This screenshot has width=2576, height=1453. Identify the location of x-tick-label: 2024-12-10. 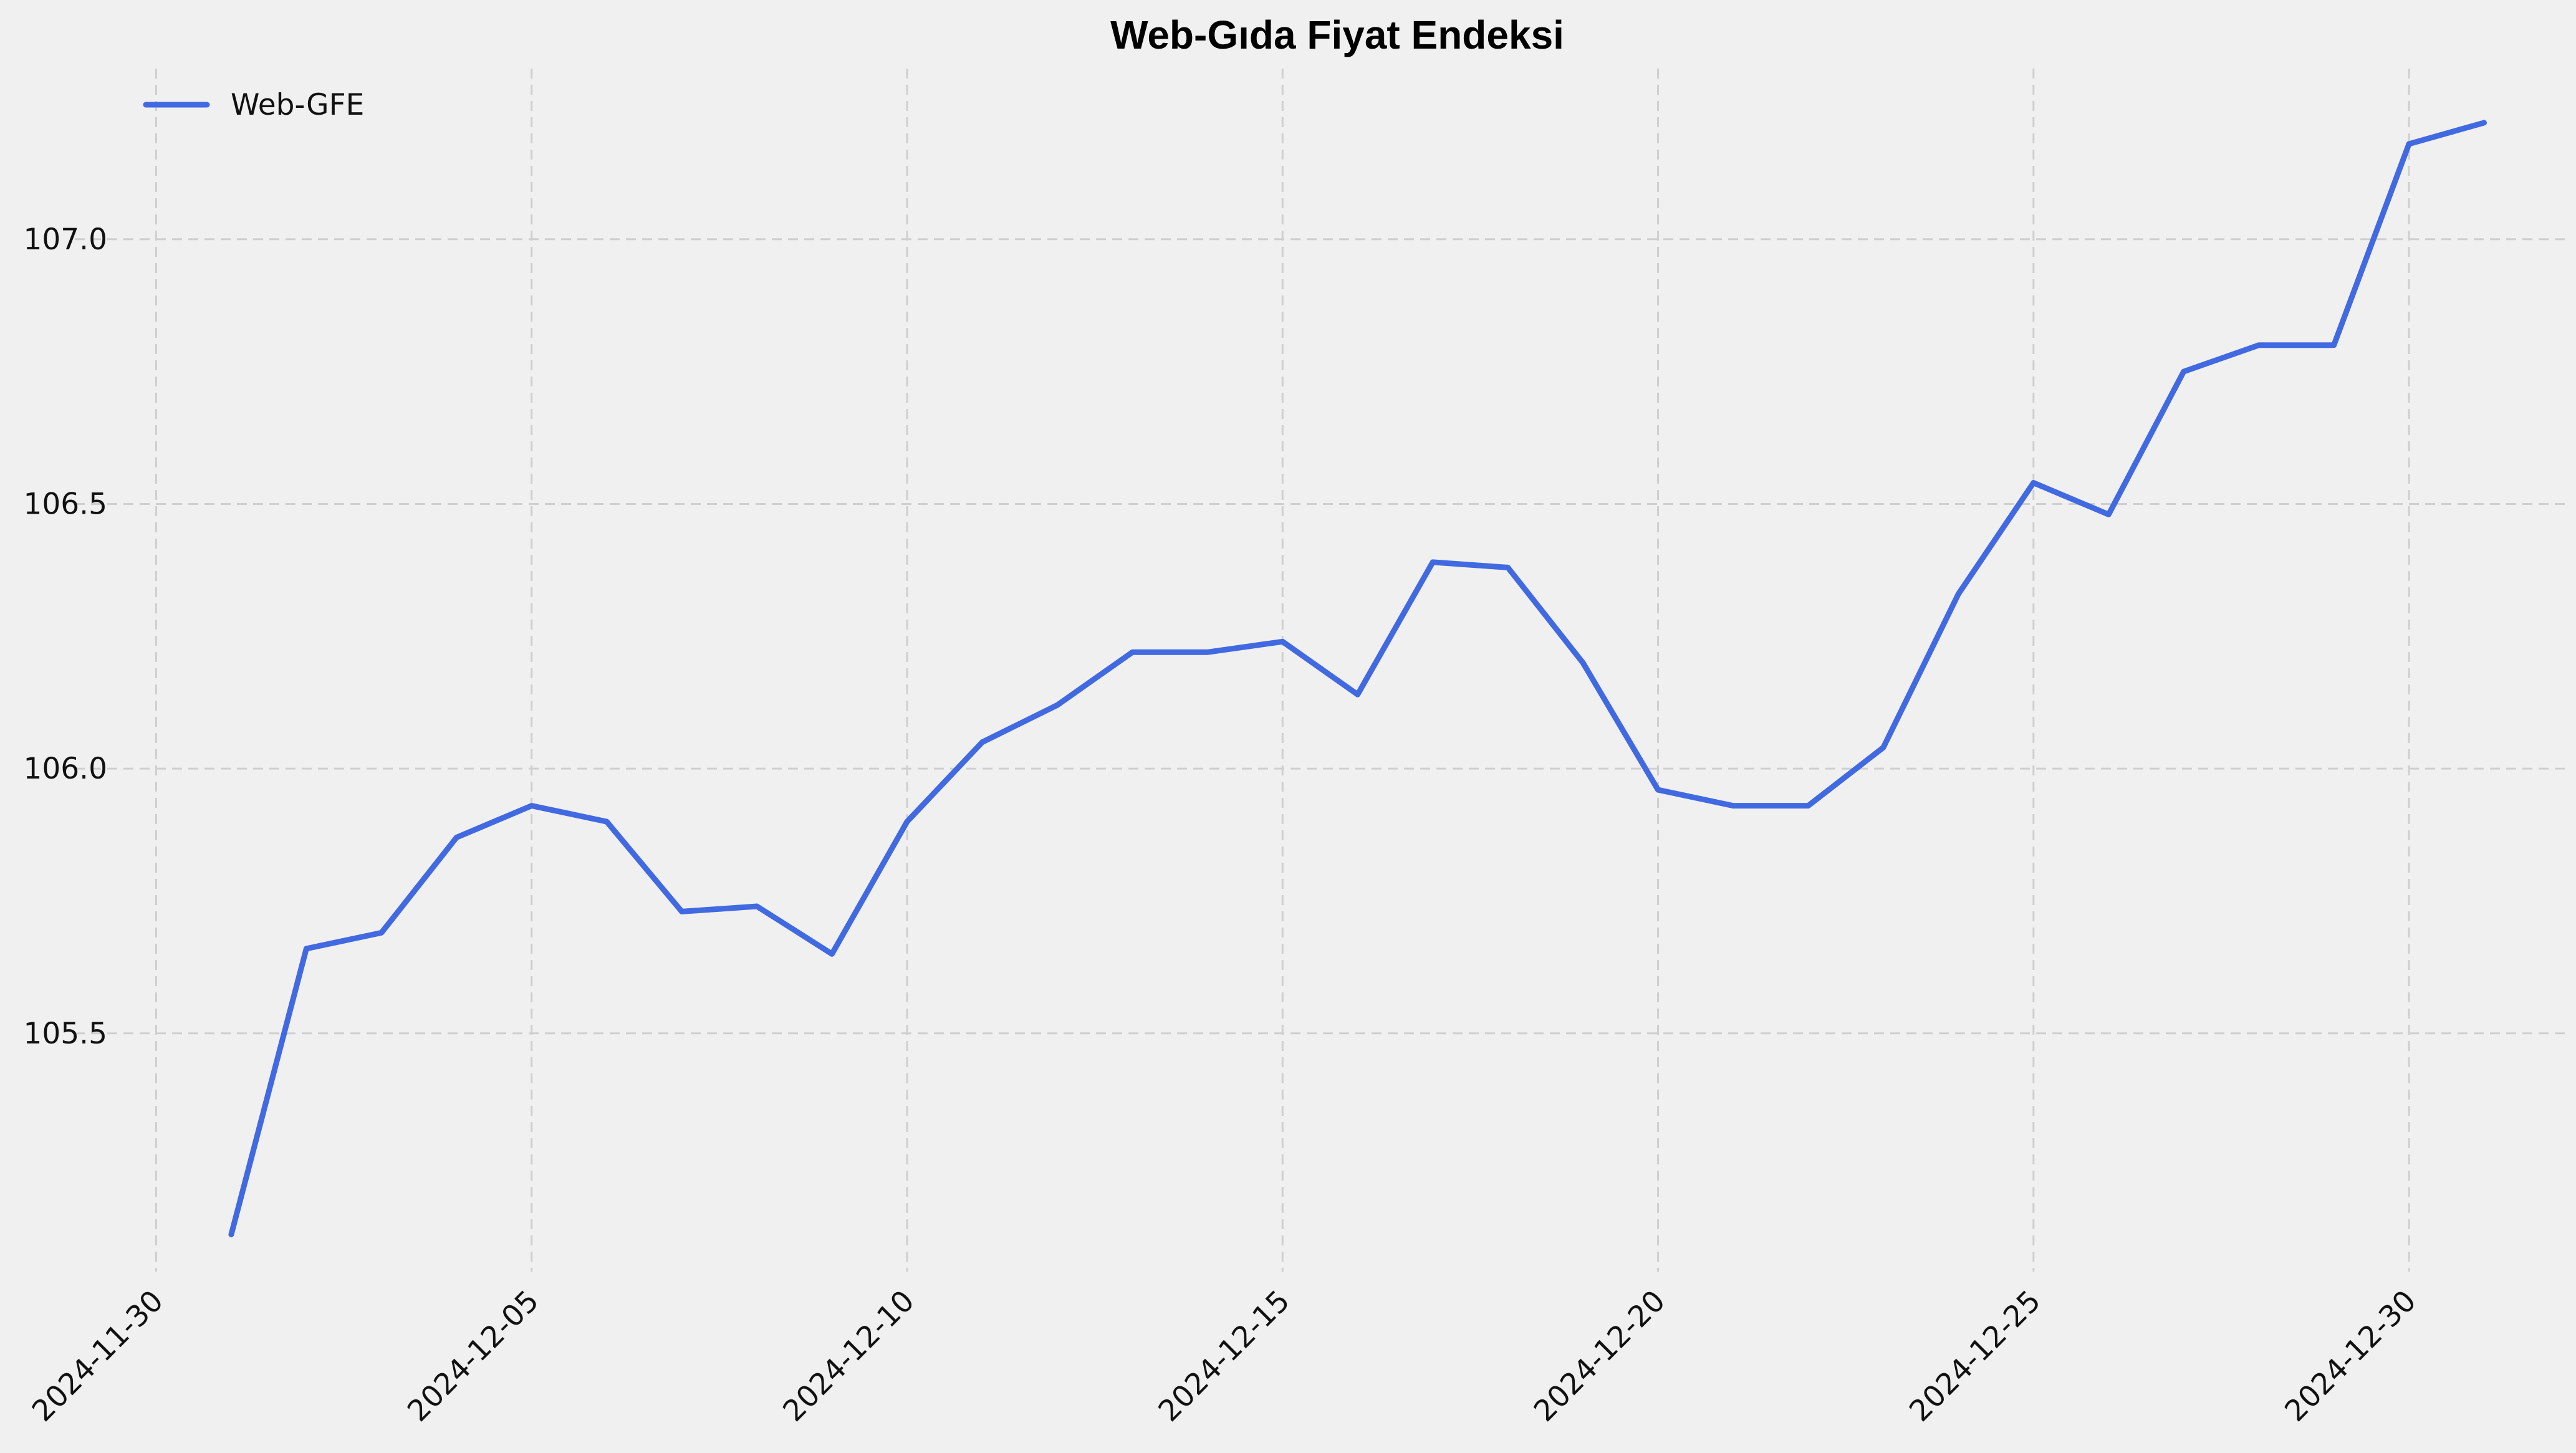
(848, 1356).